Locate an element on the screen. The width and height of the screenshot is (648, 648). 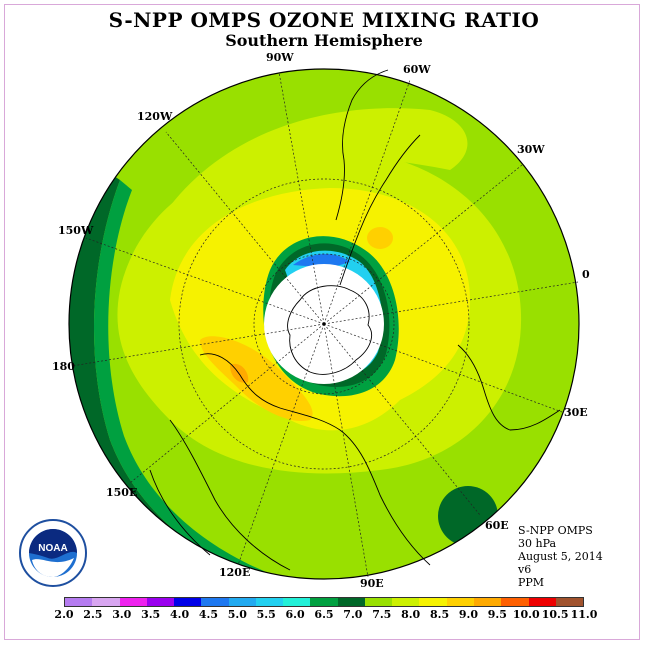
map-subtitle: Southern Hemisphere is located at coordinates (324, 40).